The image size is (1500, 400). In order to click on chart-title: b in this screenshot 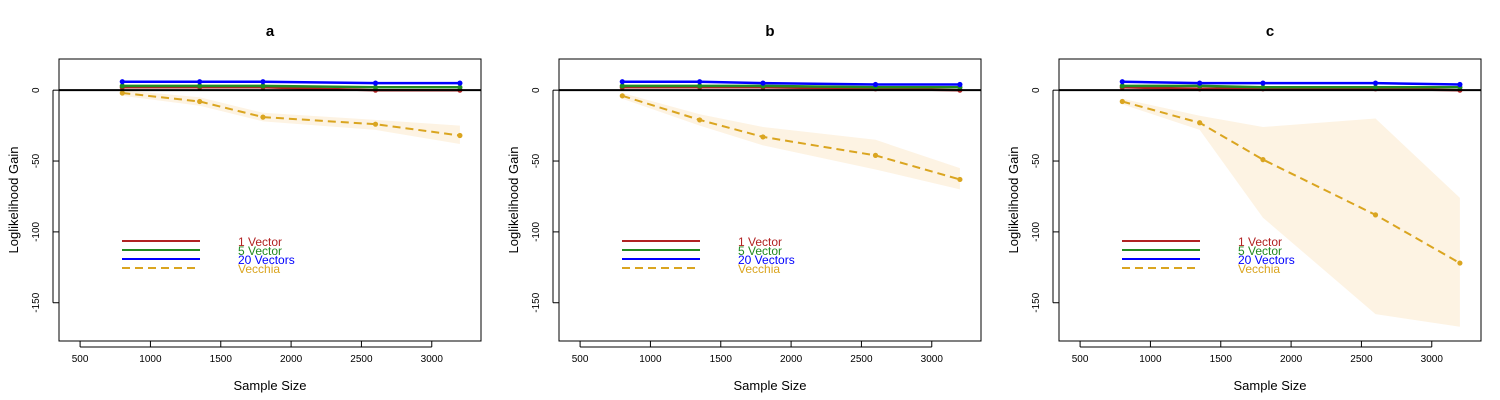, I will do `click(769, 31)`.